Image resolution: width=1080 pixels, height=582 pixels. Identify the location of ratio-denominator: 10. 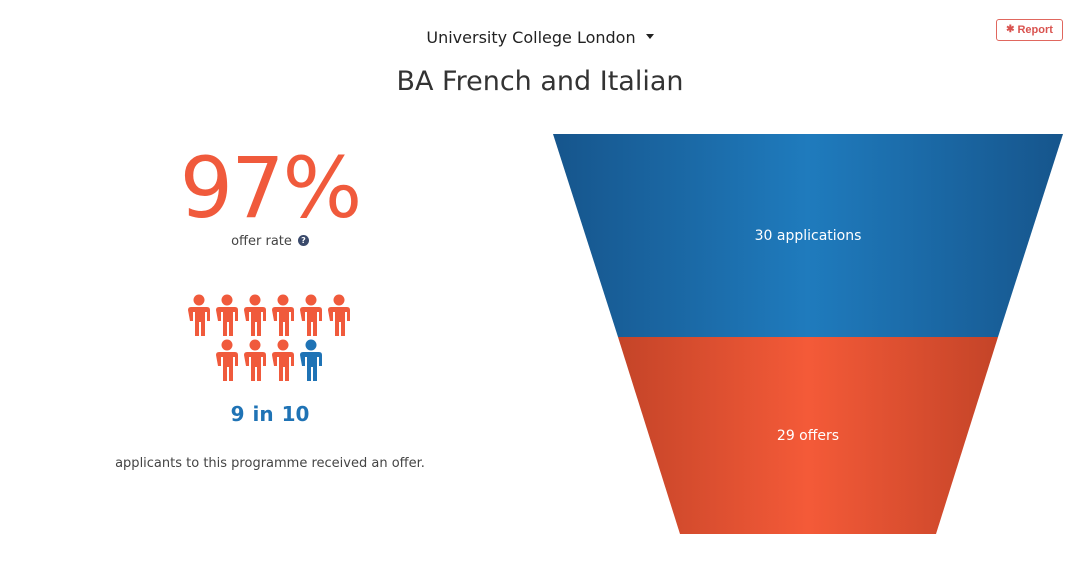
(295, 414).